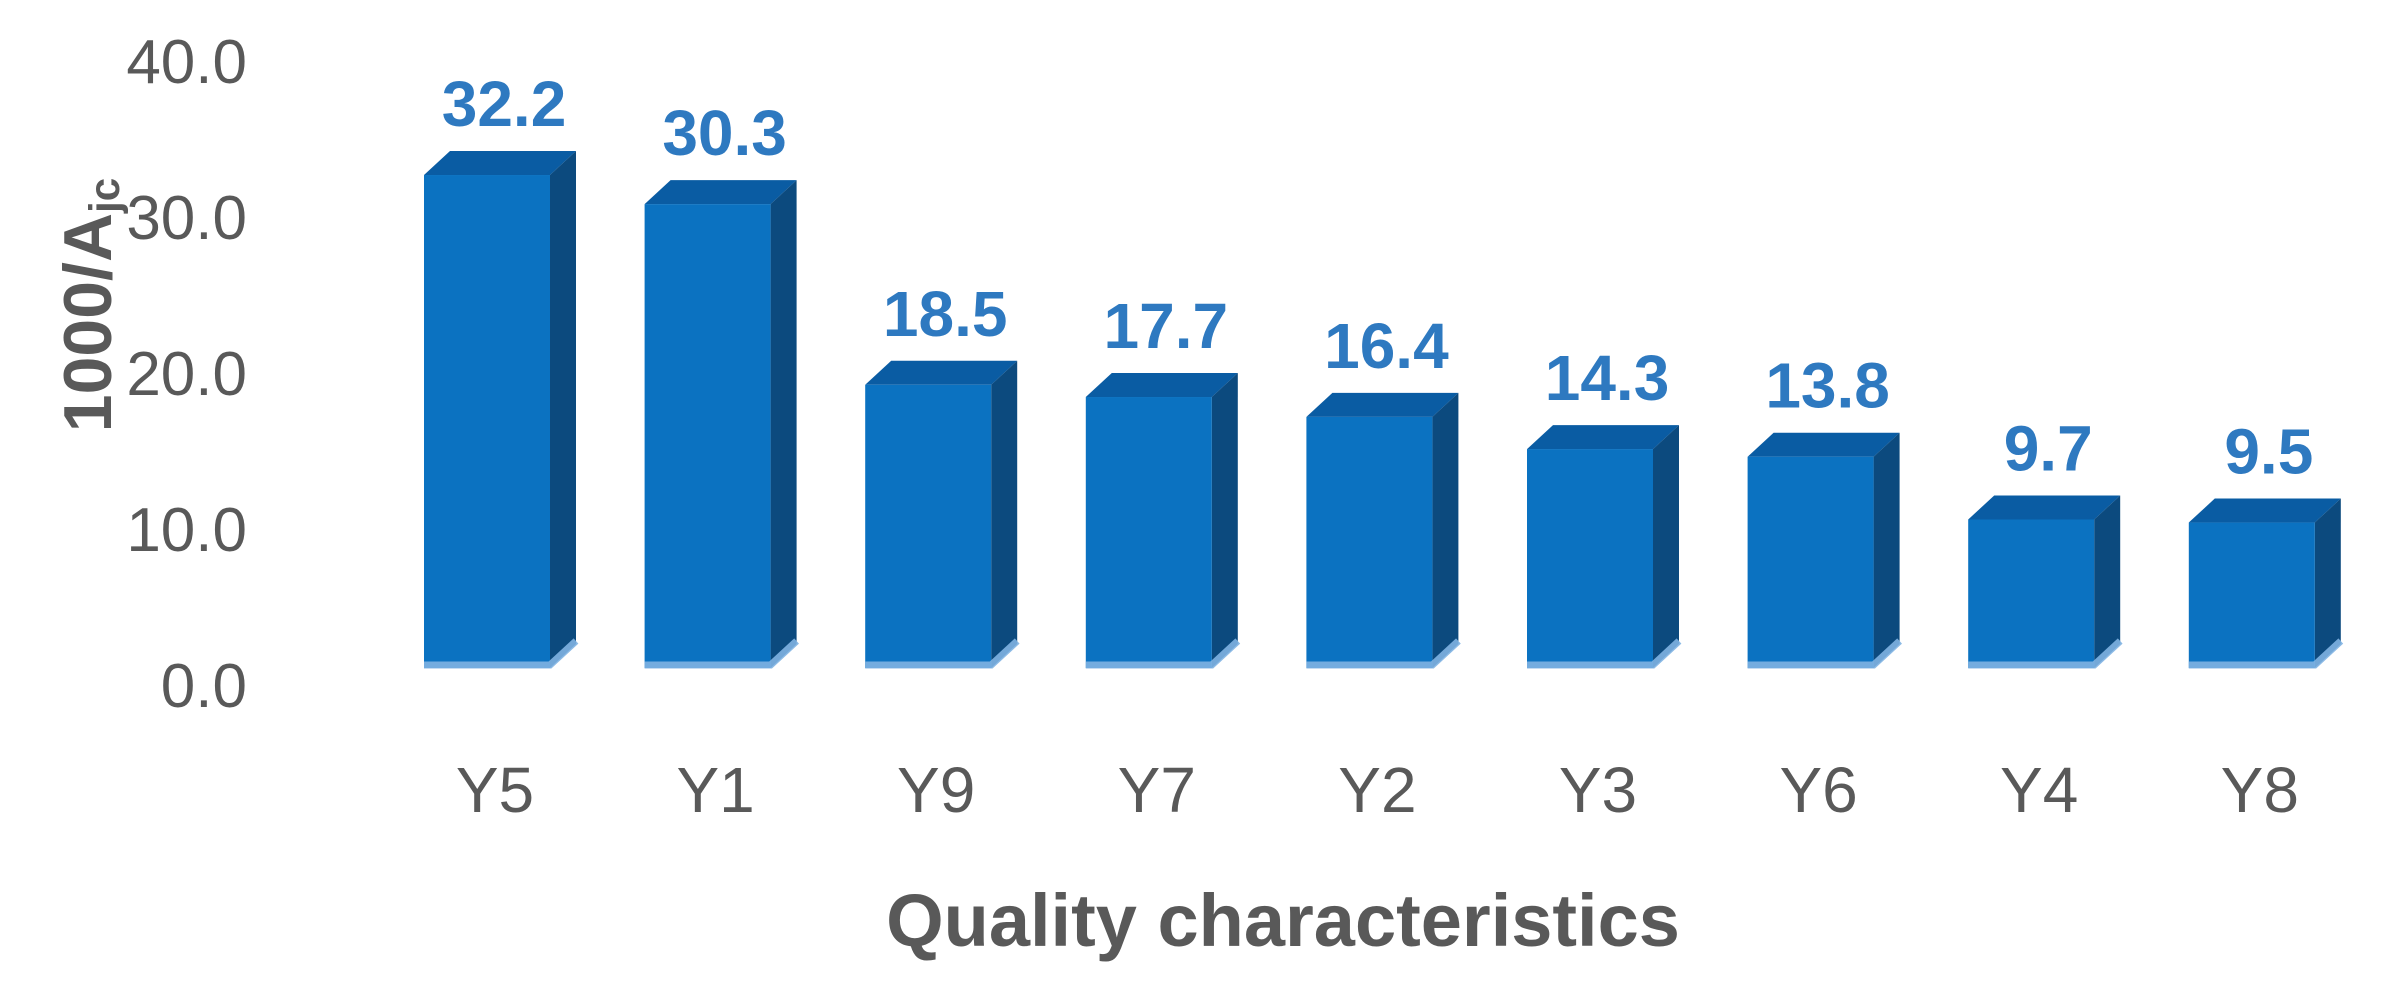  I want to click on x-category-label: Y6, so click(1818, 790).